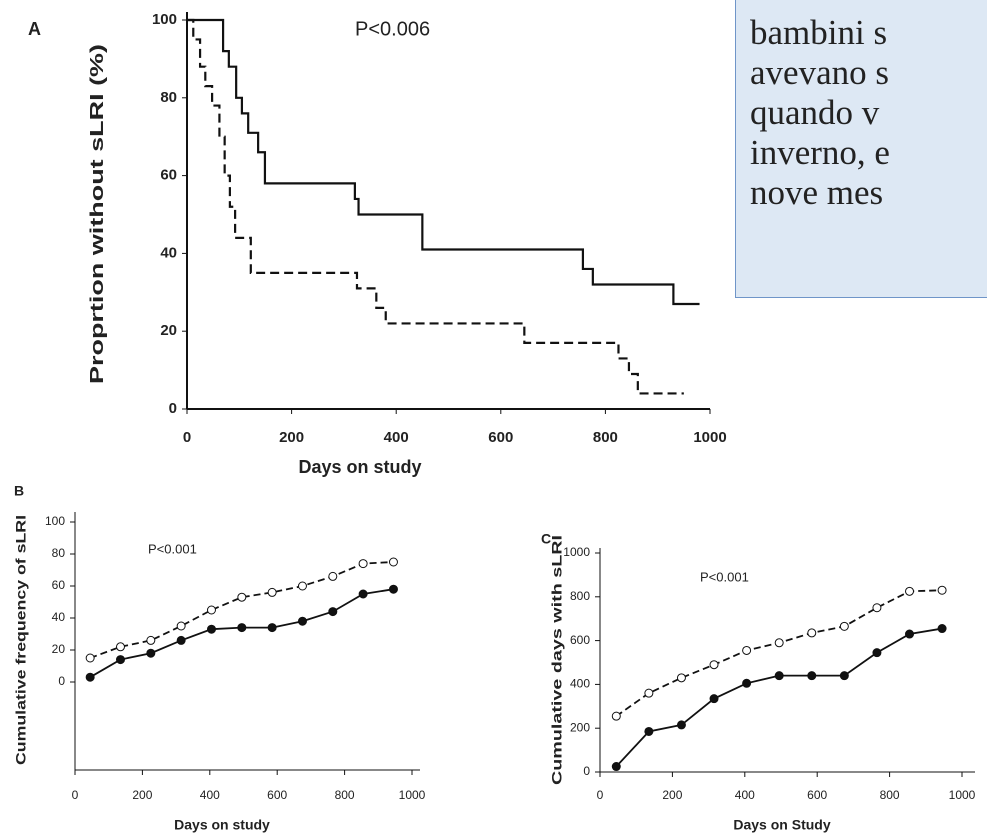  Describe the element at coordinates (580, 596) in the screenshot. I see `y-tick-label: 800` at that location.